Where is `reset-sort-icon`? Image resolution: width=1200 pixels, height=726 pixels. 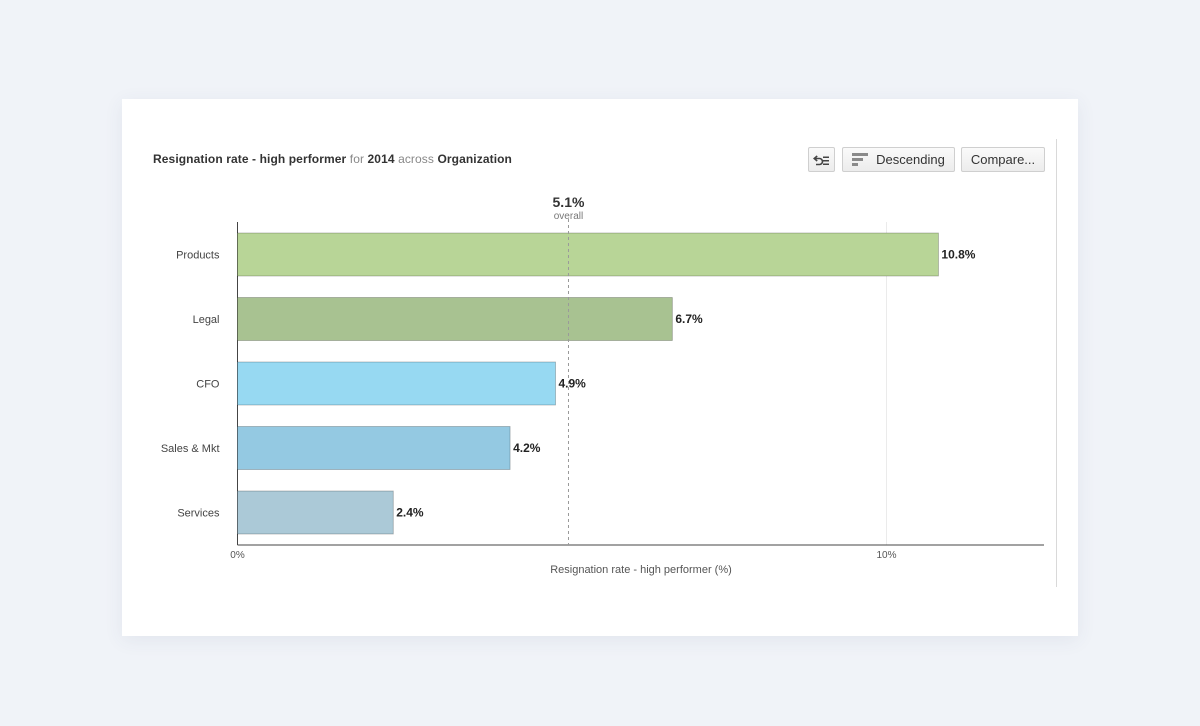
reset-sort-icon is located at coordinates (821, 159).